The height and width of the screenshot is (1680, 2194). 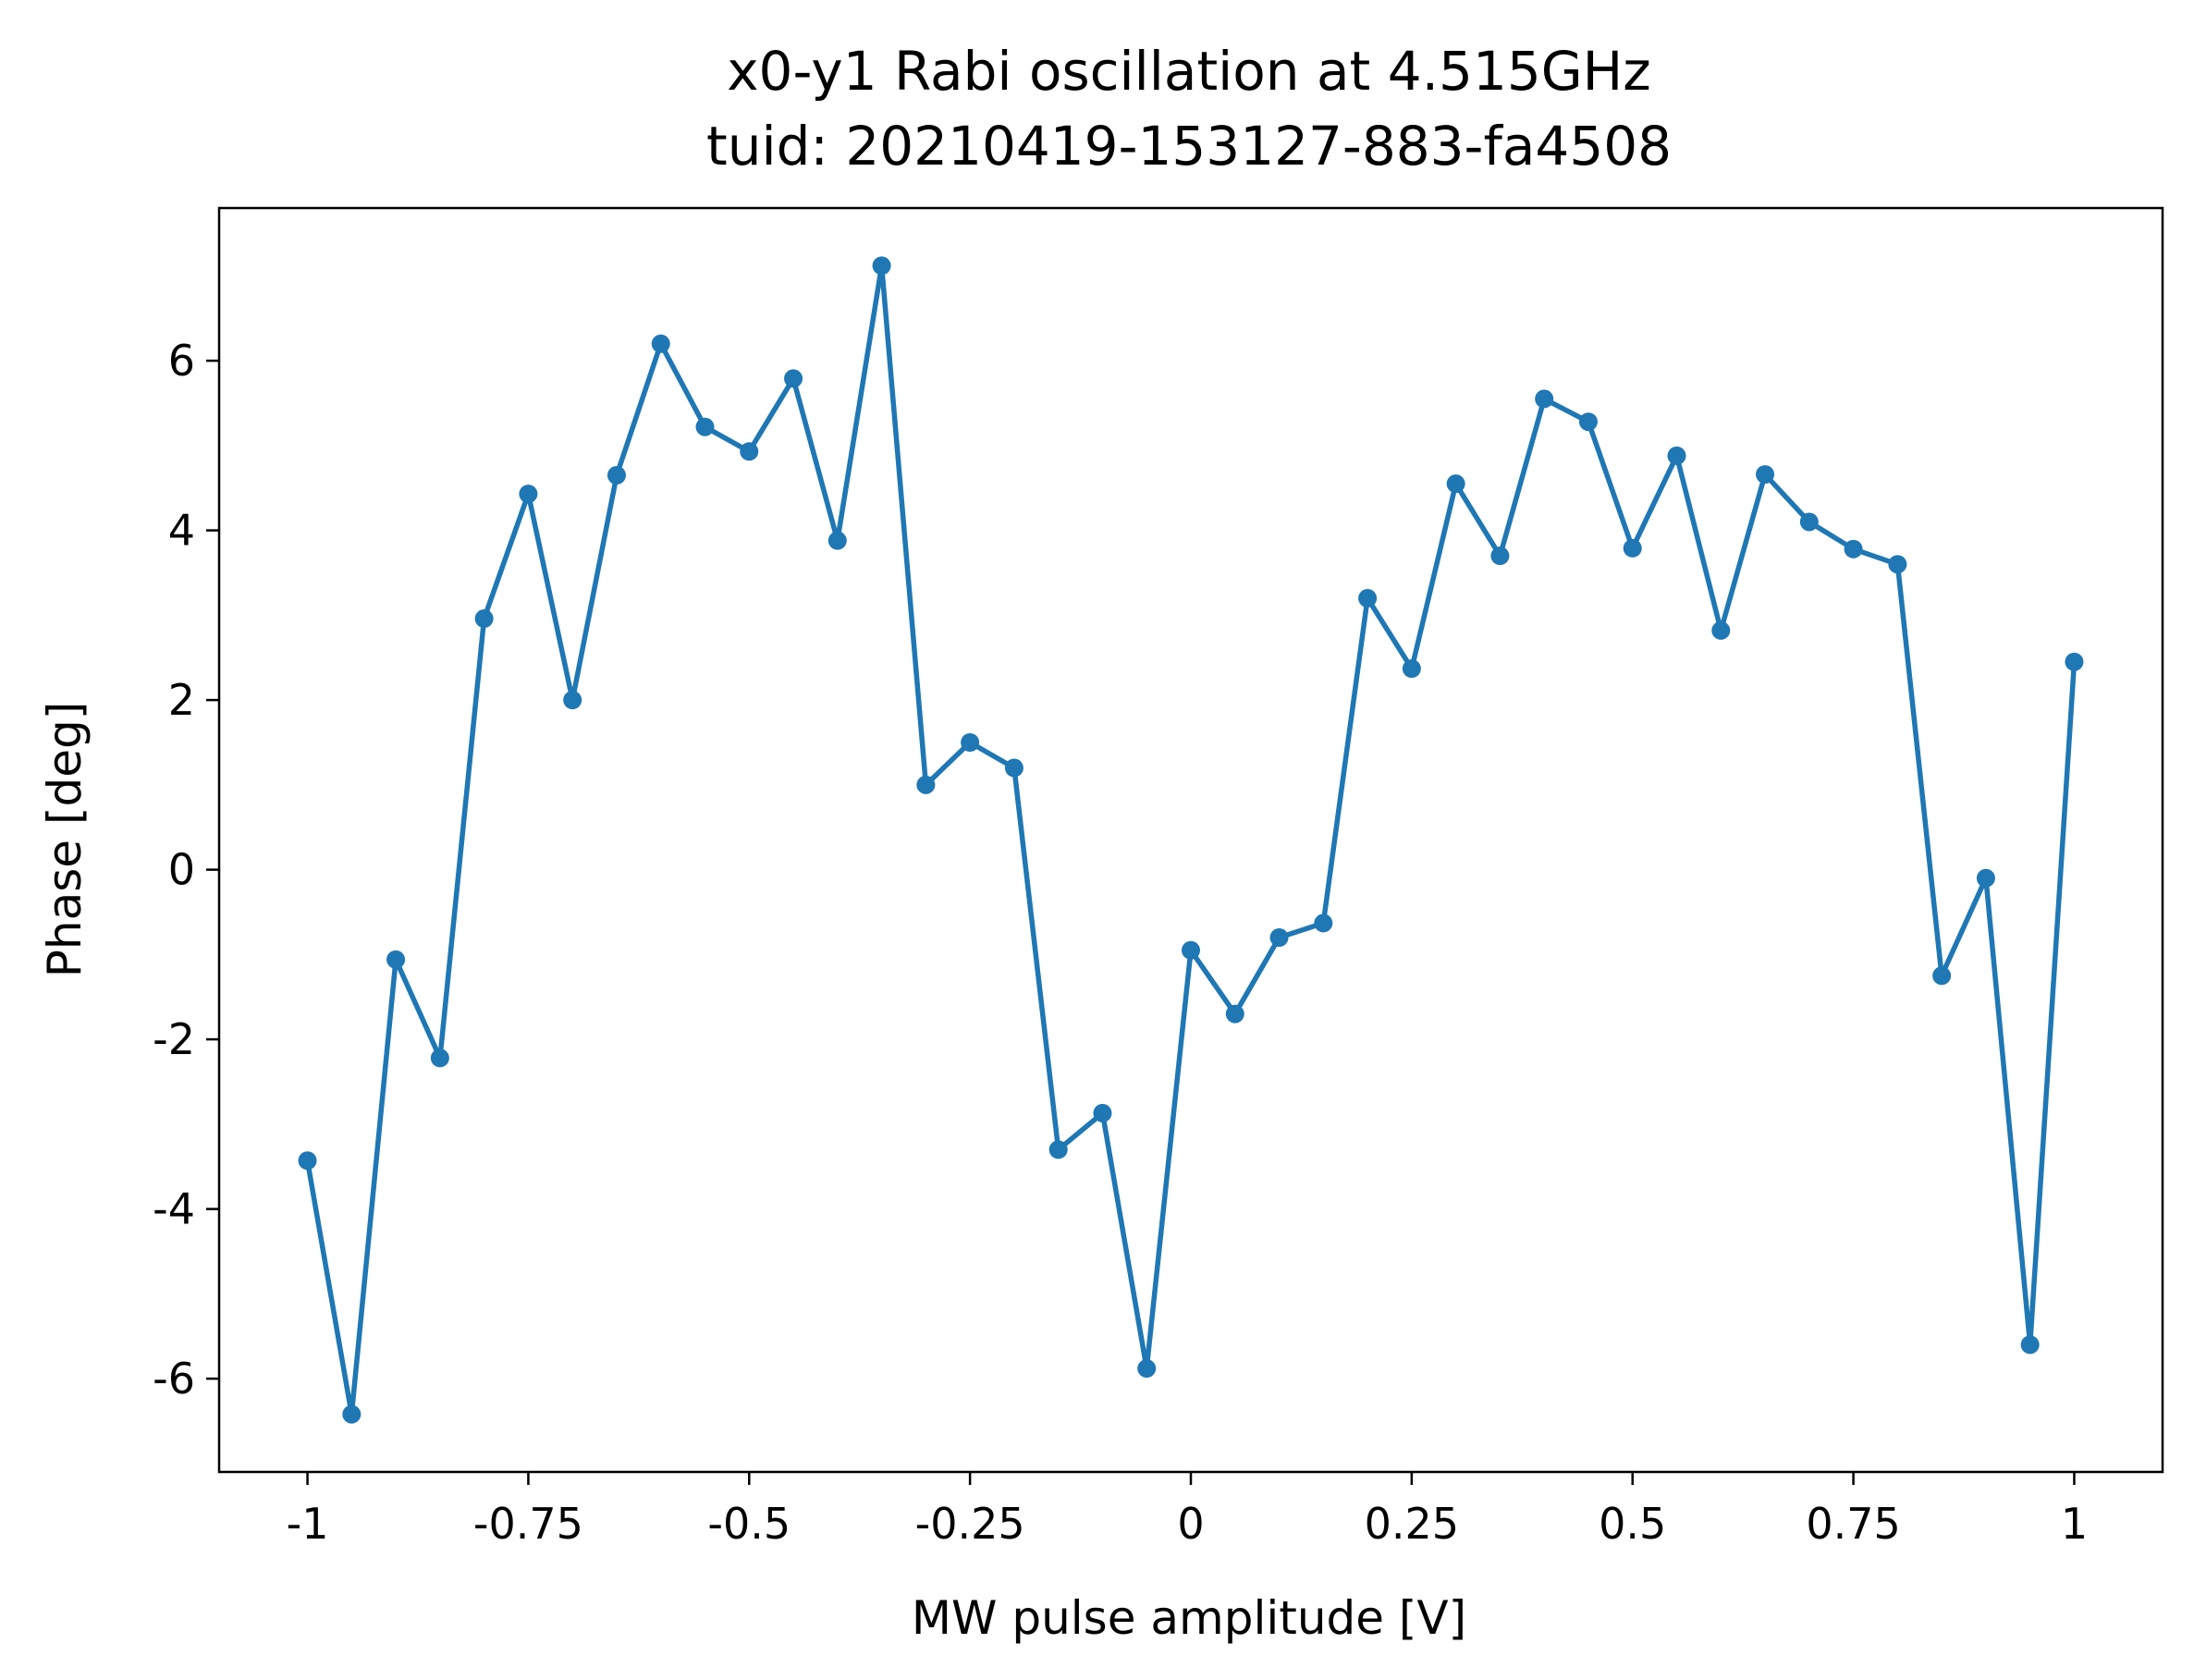 What do you see at coordinates (174, 1379) in the screenshot?
I see `y-tick-label: -6` at bounding box center [174, 1379].